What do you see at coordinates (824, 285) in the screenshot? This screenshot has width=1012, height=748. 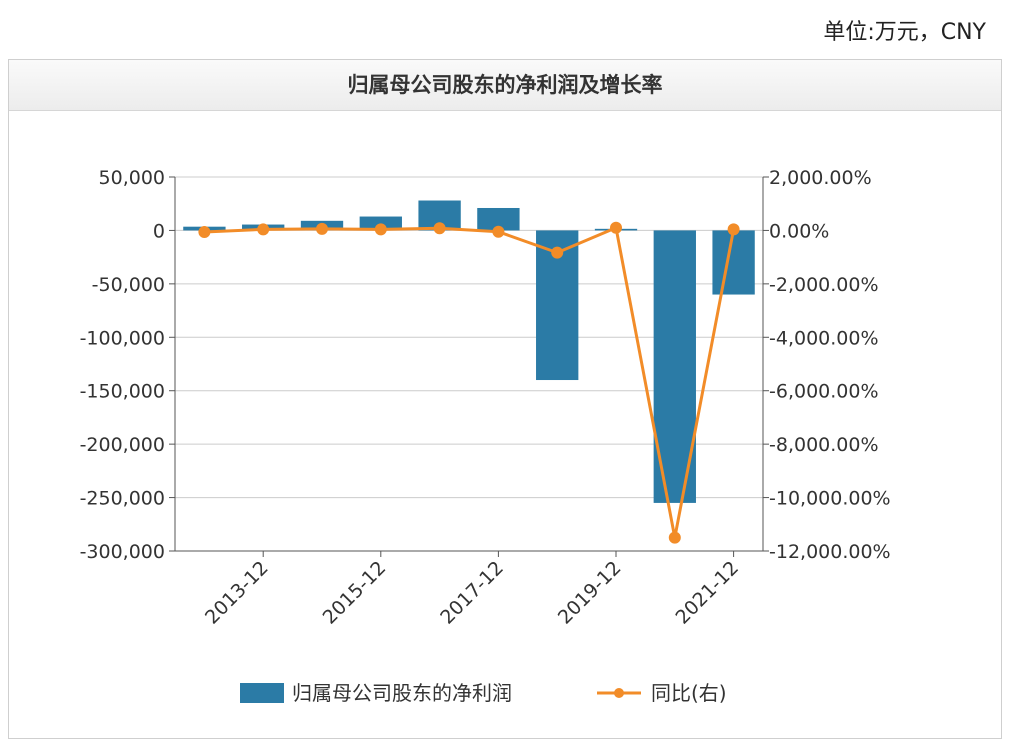 I see `right-axis-tick-label: -2,000.00%` at bounding box center [824, 285].